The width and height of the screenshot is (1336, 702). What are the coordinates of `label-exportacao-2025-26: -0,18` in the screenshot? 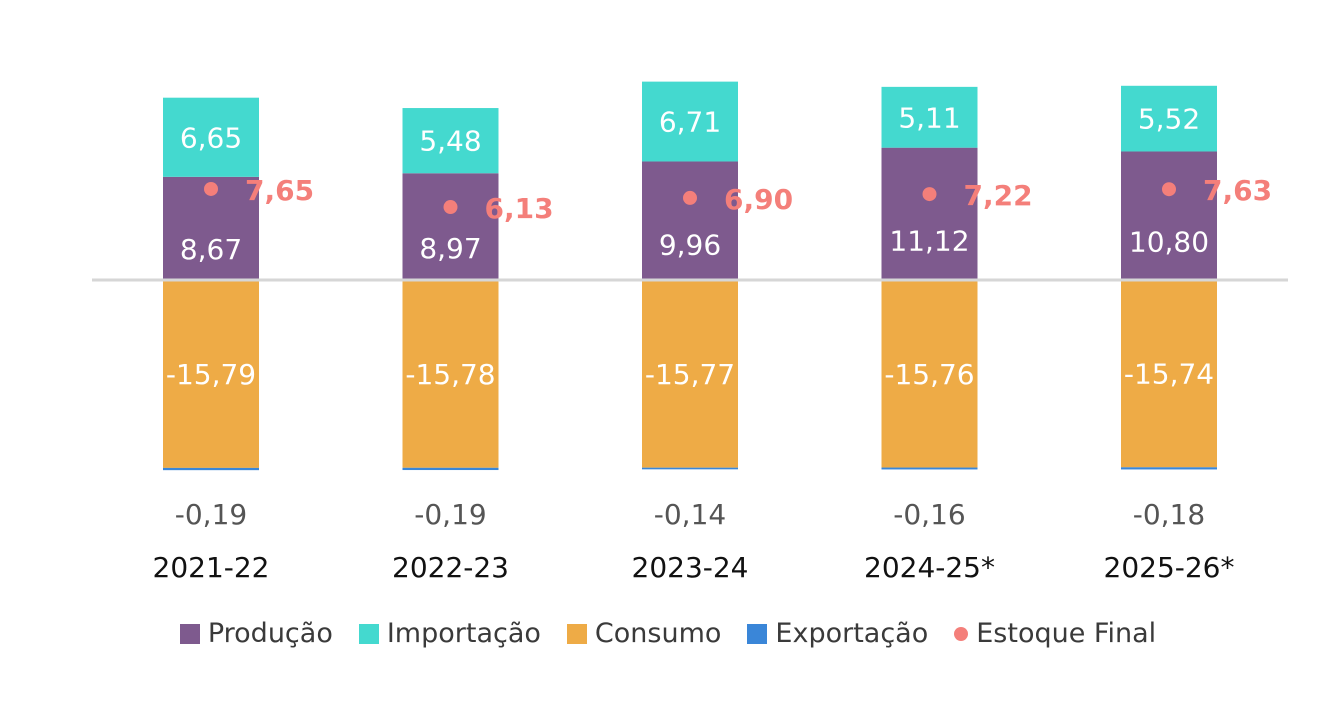 It's located at (1169, 514).